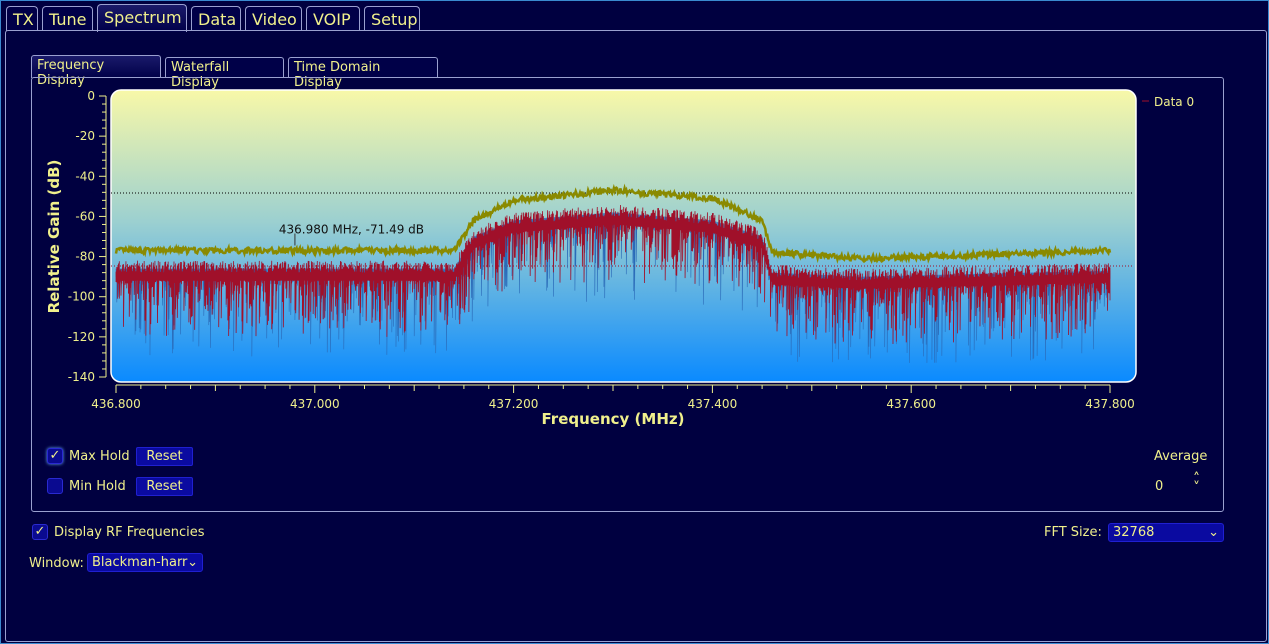 This screenshot has width=1269, height=644. Describe the element at coordinates (54, 237) in the screenshot. I see `y-axis-title: Relative Gain (dB)` at that location.